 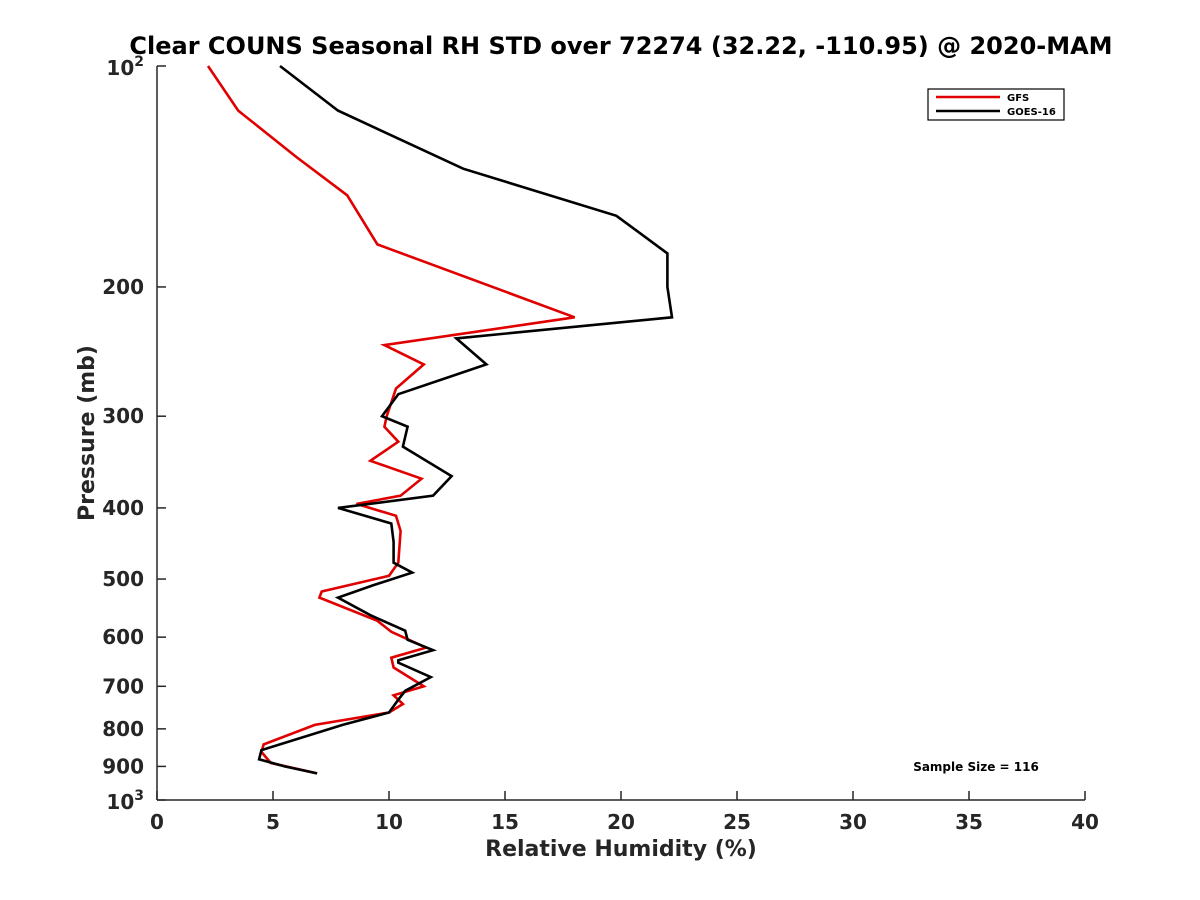 What do you see at coordinates (389, 822) in the screenshot?
I see `x-tick-label: 10` at bounding box center [389, 822].